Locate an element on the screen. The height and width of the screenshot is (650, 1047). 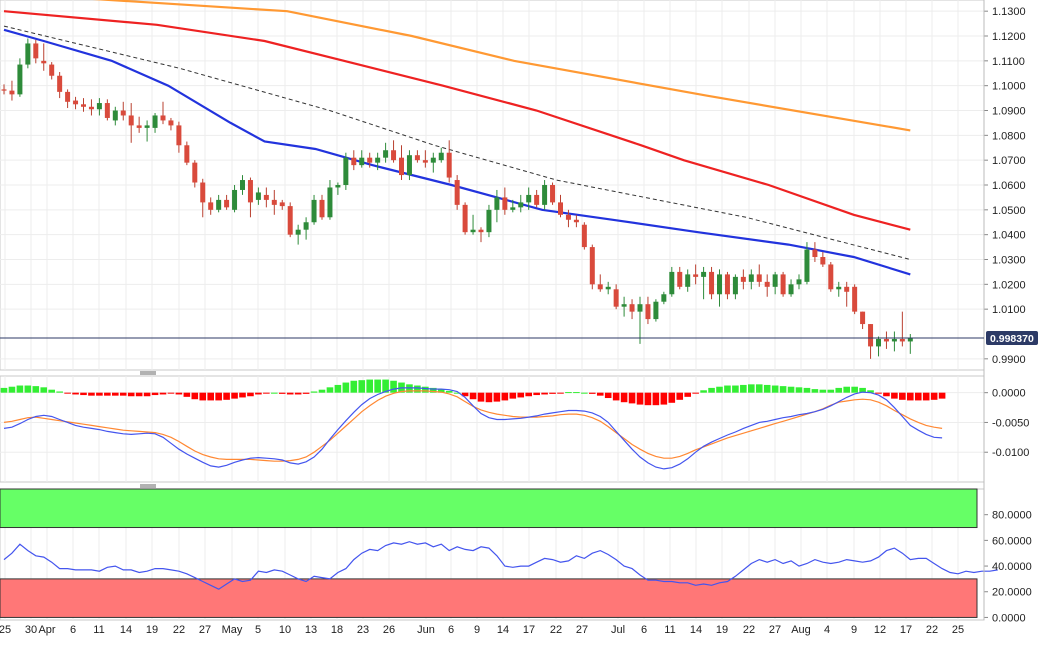
y-tick-label: 1.0200 is located at coordinates (1009, 285).